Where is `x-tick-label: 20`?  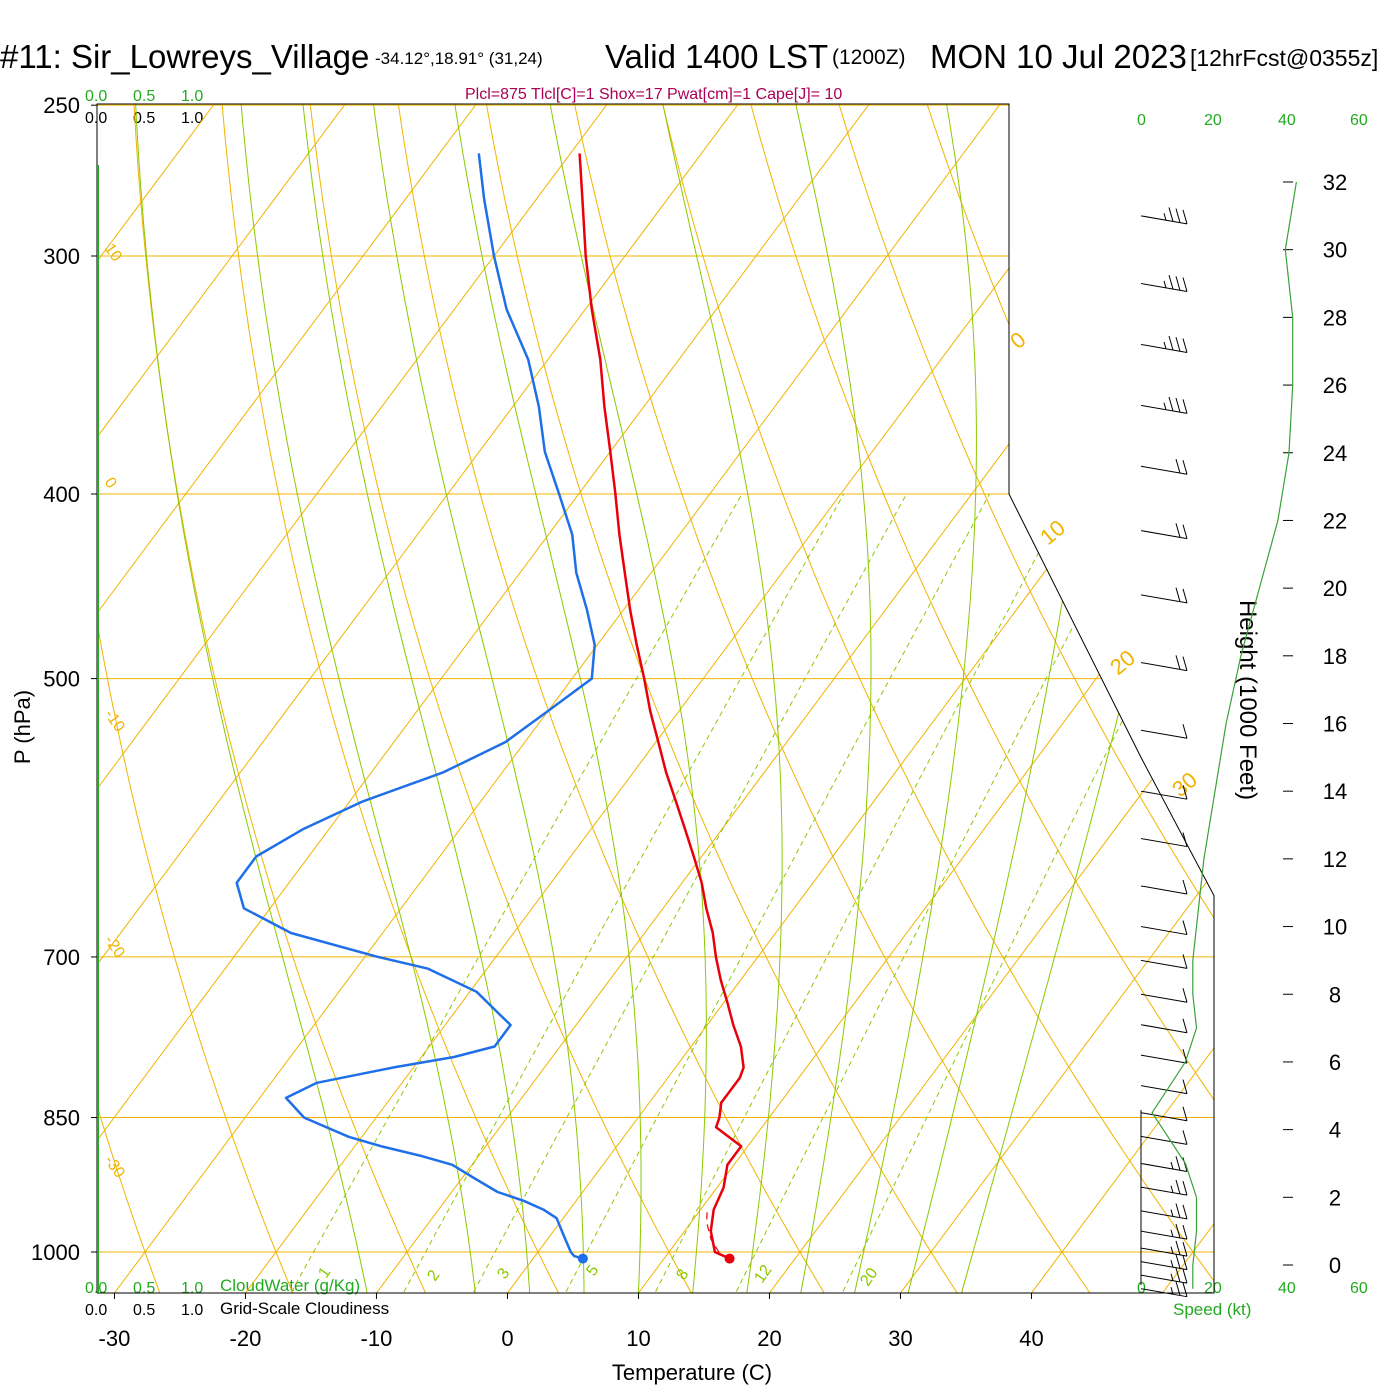 x-tick-label: 20 is located at coordinates (769, 1338).